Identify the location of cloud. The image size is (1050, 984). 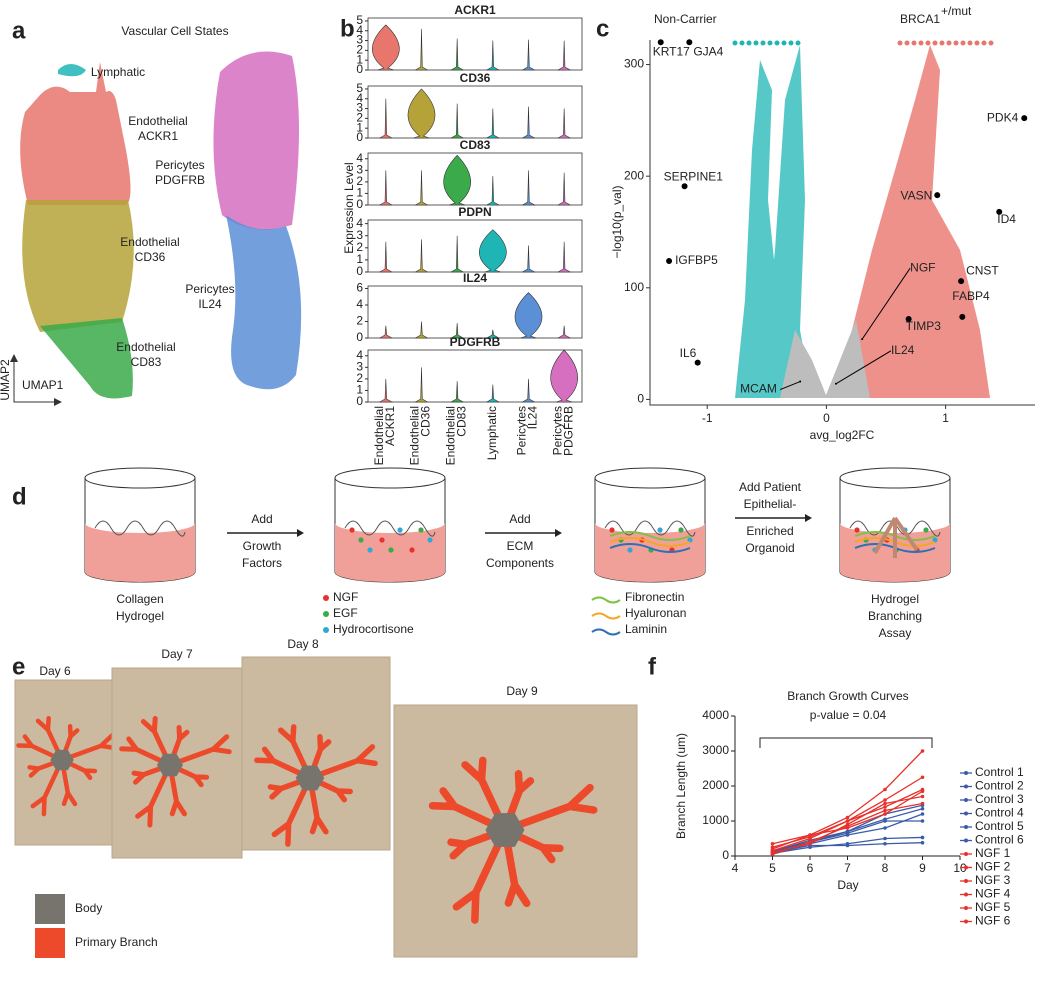
(917, 221).